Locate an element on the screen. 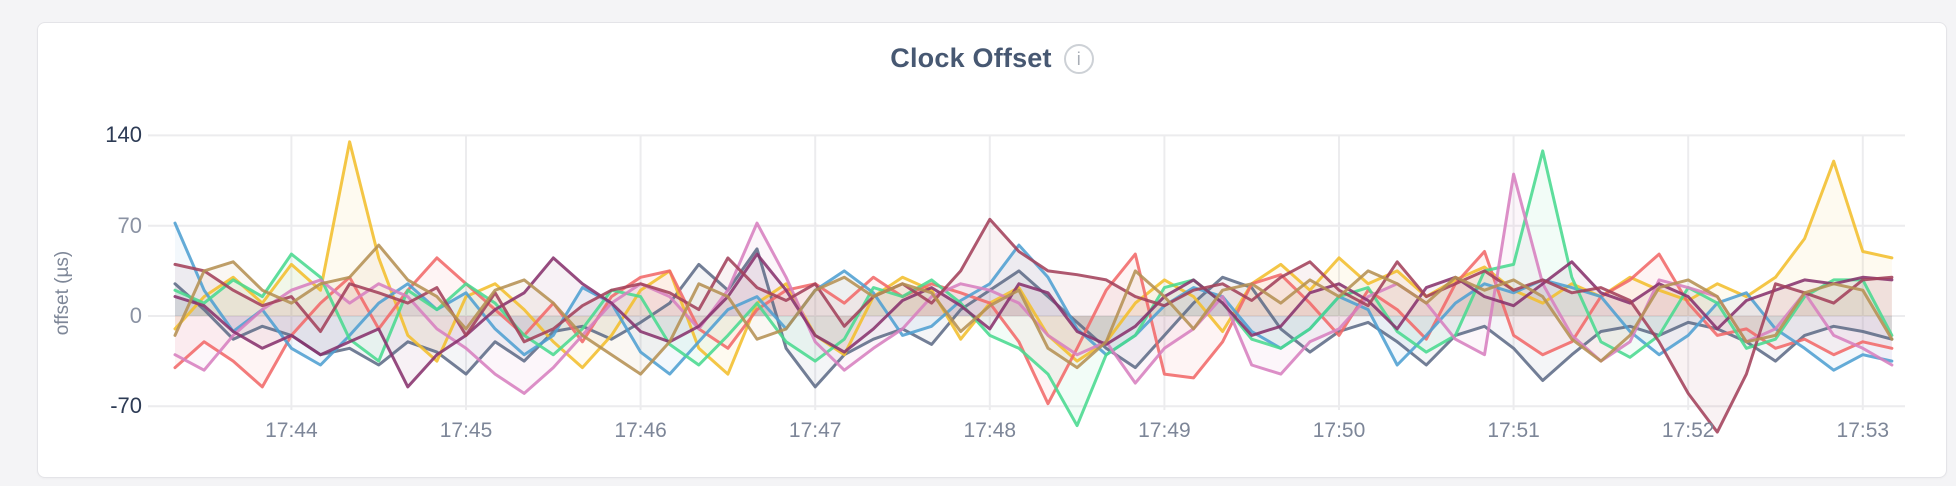  x-tick-label: 17:52 is located at coordinates (1688, 430).